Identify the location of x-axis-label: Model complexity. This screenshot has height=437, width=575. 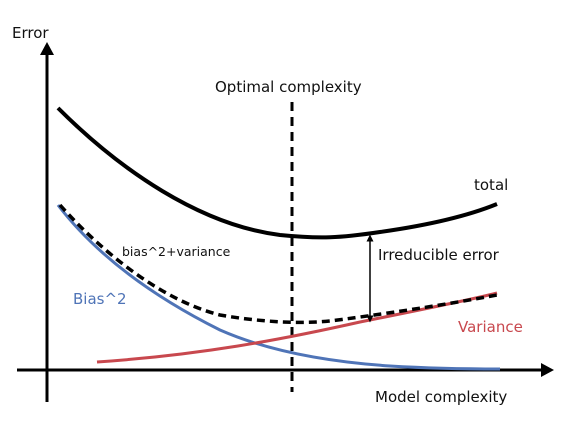
(441, 397).